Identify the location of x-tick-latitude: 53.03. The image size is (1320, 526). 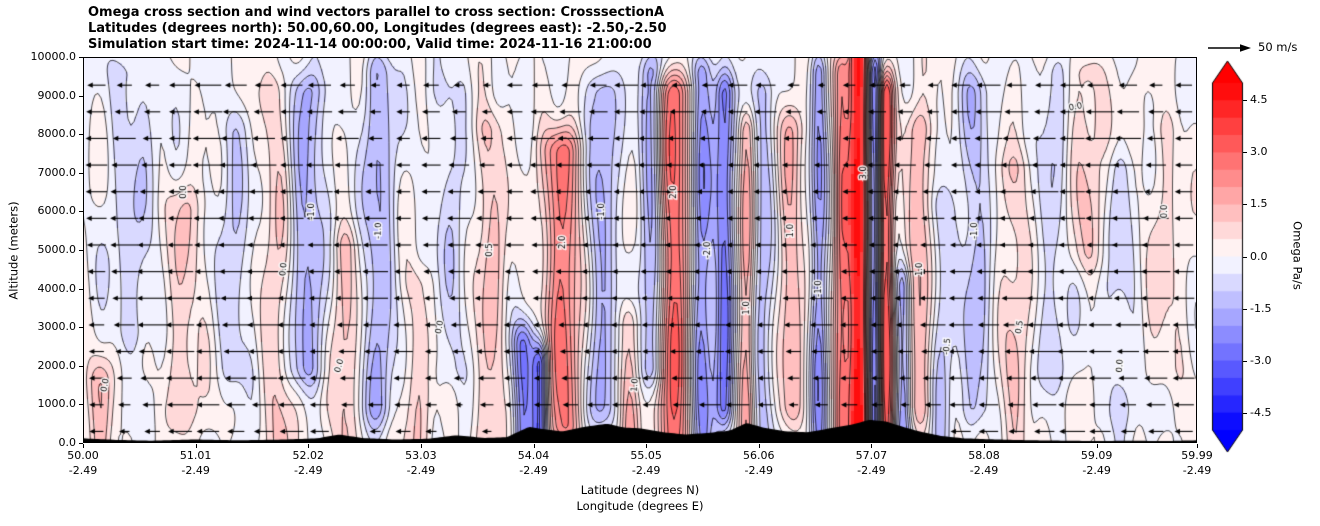
(421, 455).